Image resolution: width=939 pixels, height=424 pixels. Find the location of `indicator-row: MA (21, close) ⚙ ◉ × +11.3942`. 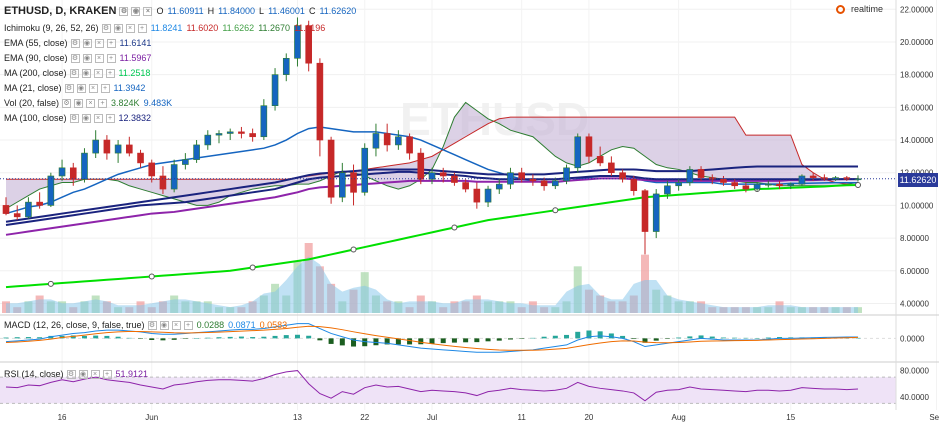

indicator-row: MA (21, close) ⚙ ◉ × +11.3942 is located at coordinates (74, 88).